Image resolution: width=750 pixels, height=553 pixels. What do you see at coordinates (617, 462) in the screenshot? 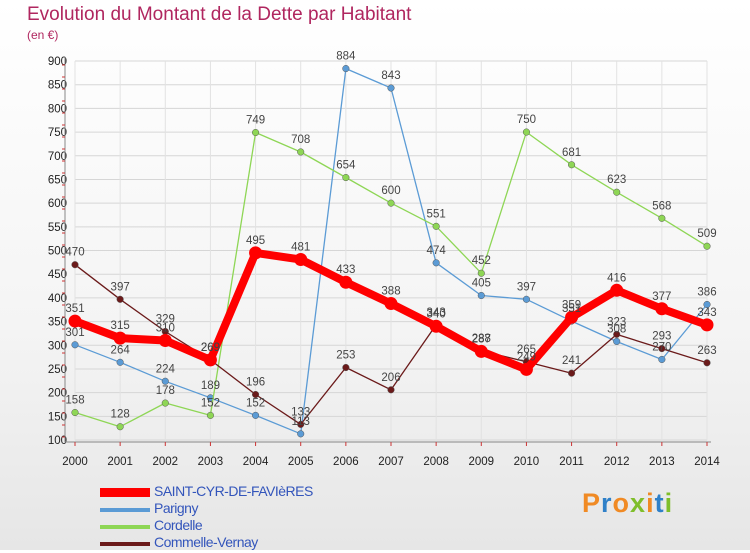
I see `x-tick-label: 2012` at bounding box center [617, 462].